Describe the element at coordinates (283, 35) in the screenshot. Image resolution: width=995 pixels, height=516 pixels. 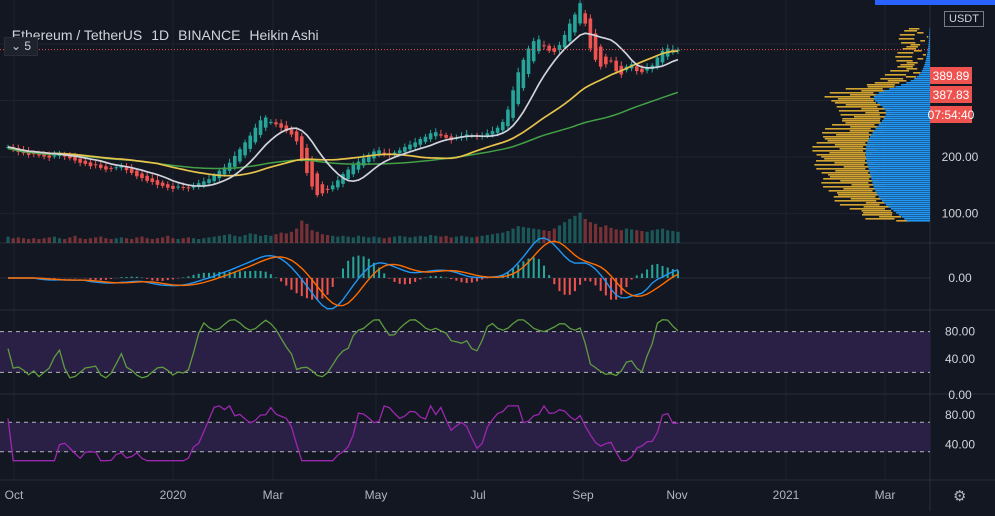
I see `chart-style-label: Heikin Ashi` at that location.